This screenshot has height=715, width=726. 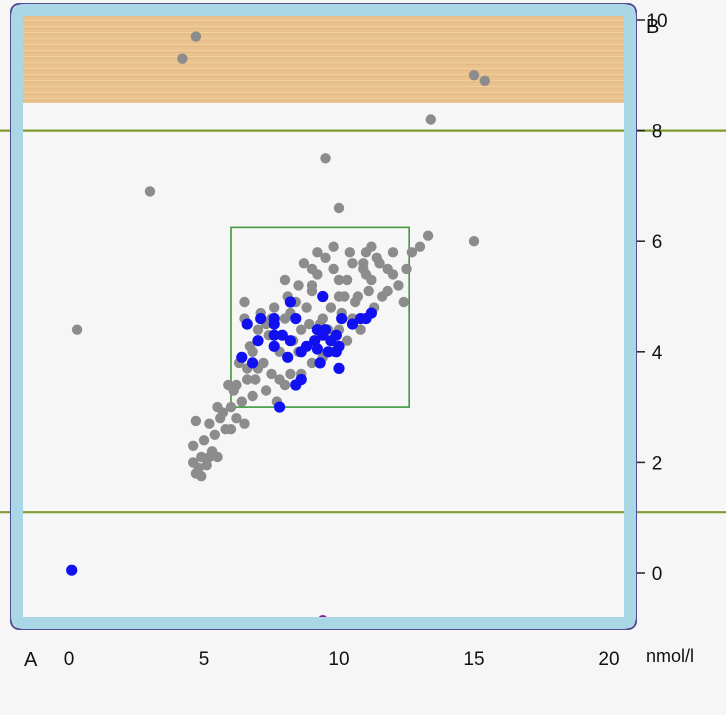 I want to click on y-tick-label-0: 0, so click(x=657, y=574).